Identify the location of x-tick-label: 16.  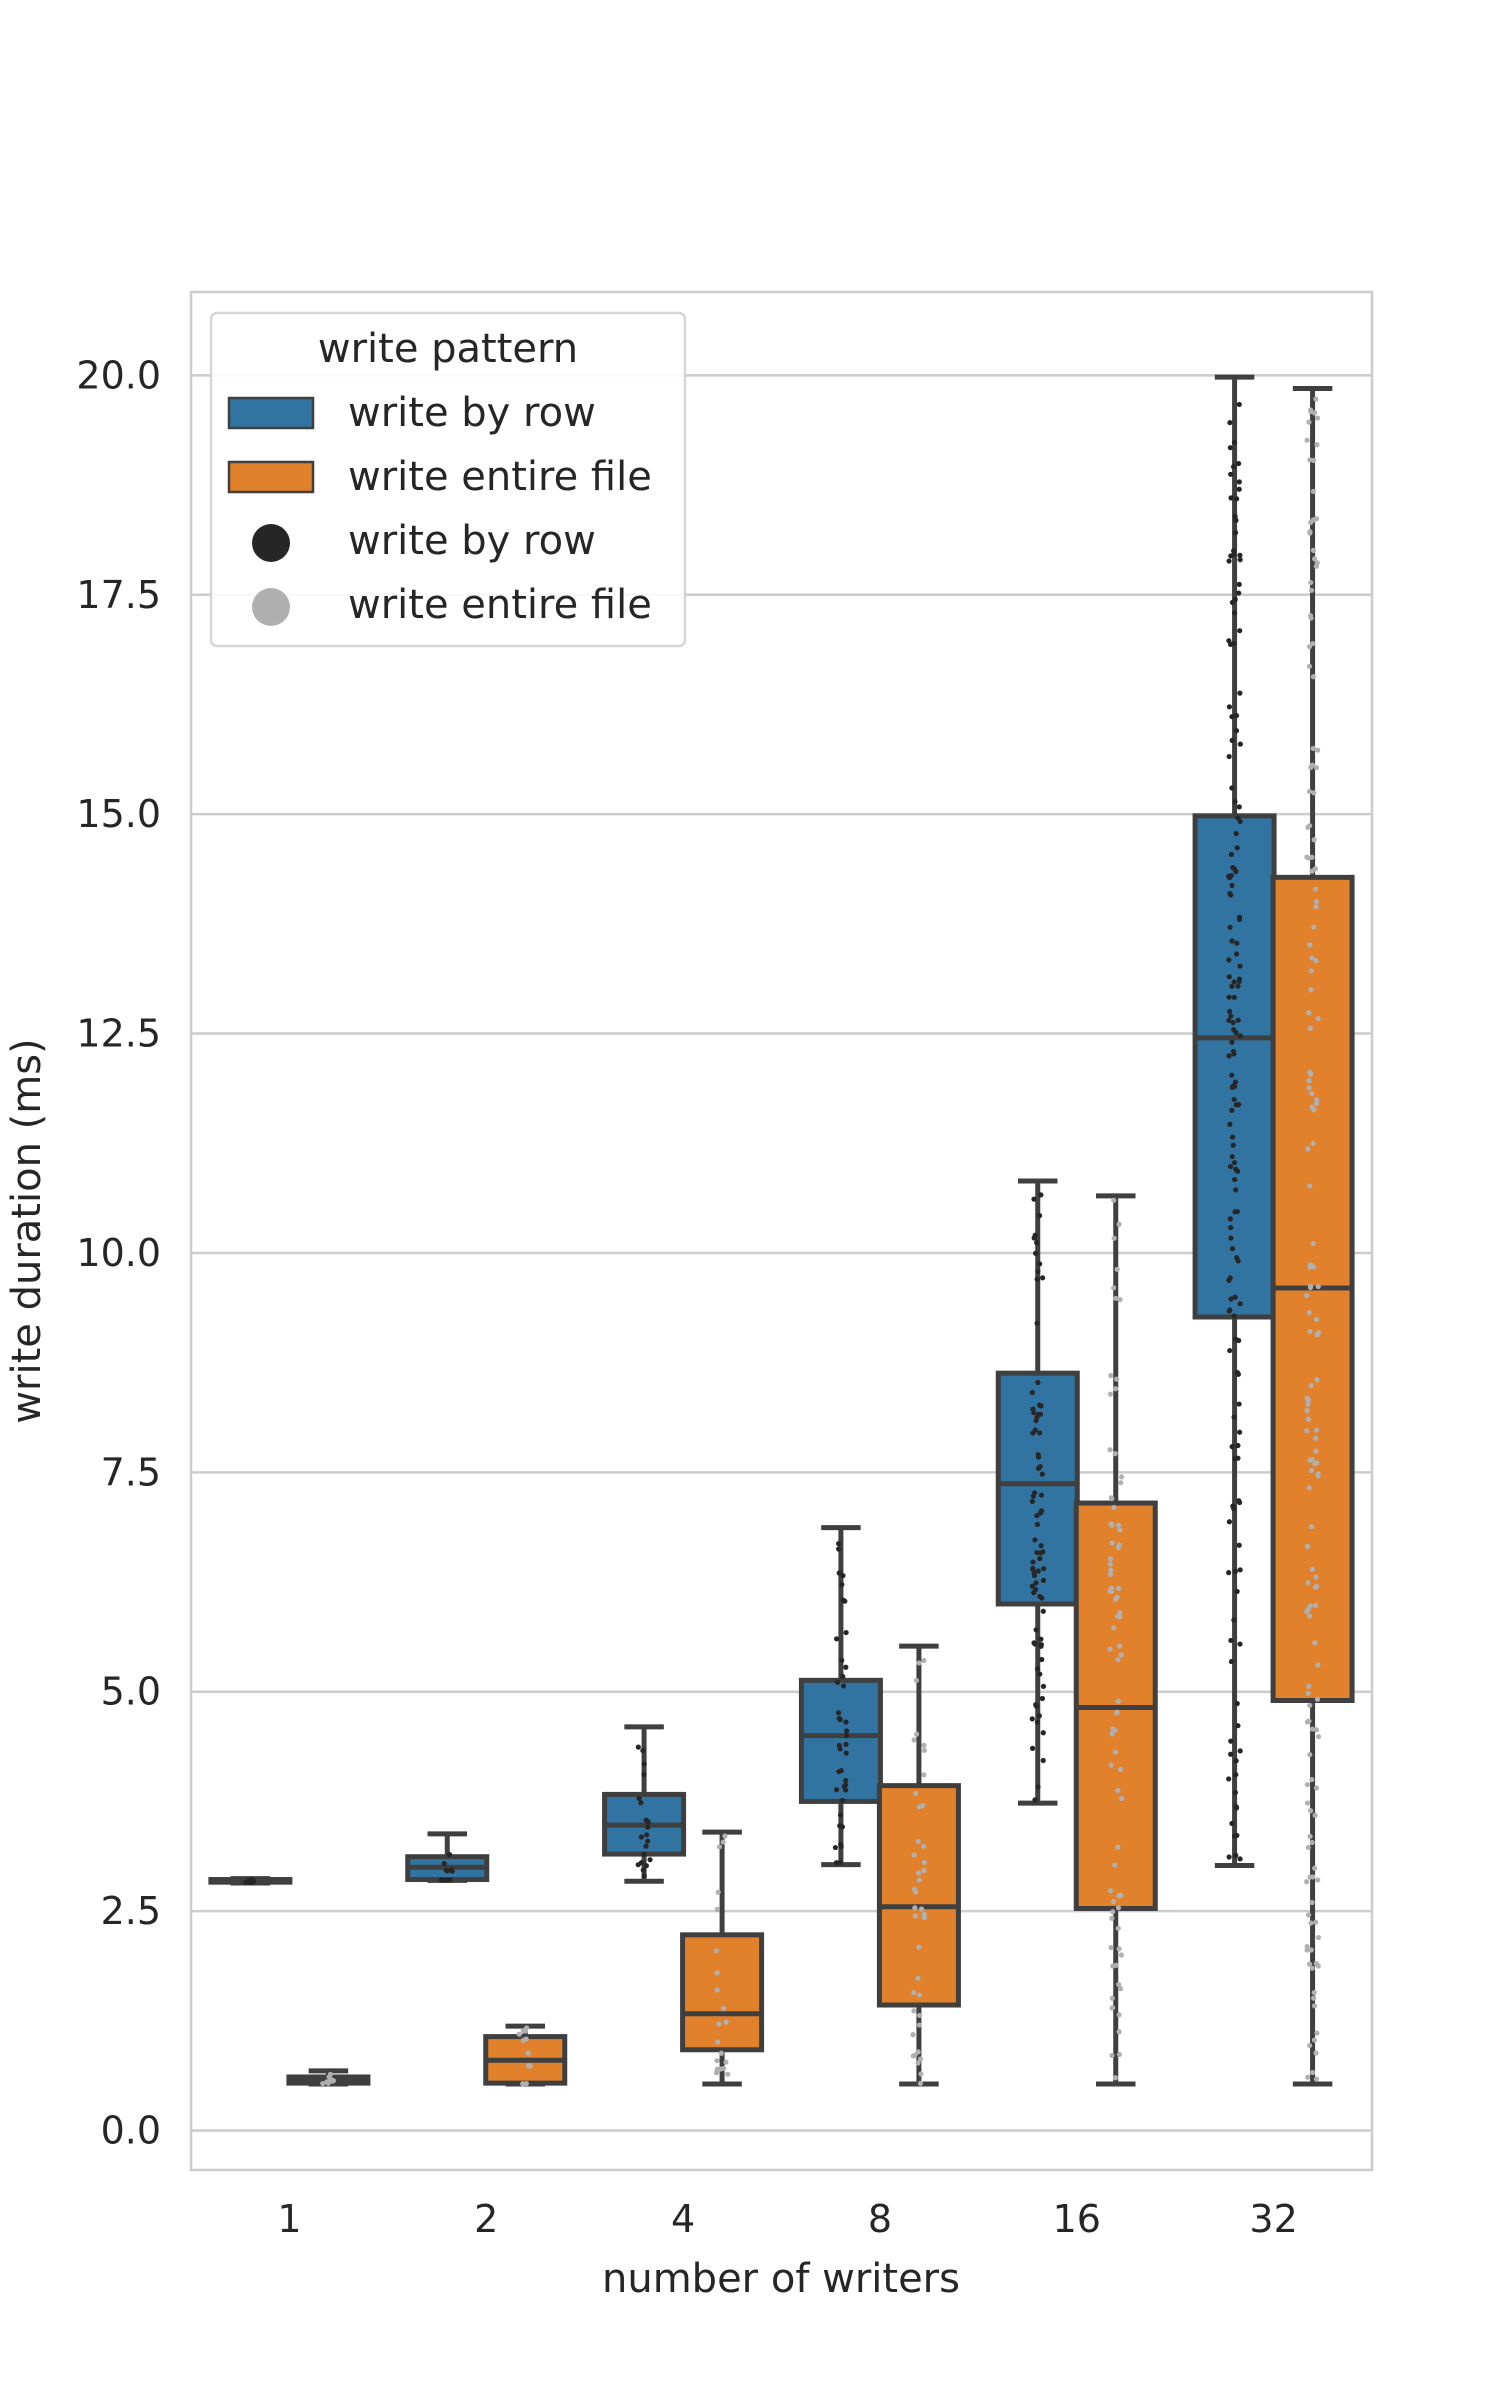
(1077, 2219).